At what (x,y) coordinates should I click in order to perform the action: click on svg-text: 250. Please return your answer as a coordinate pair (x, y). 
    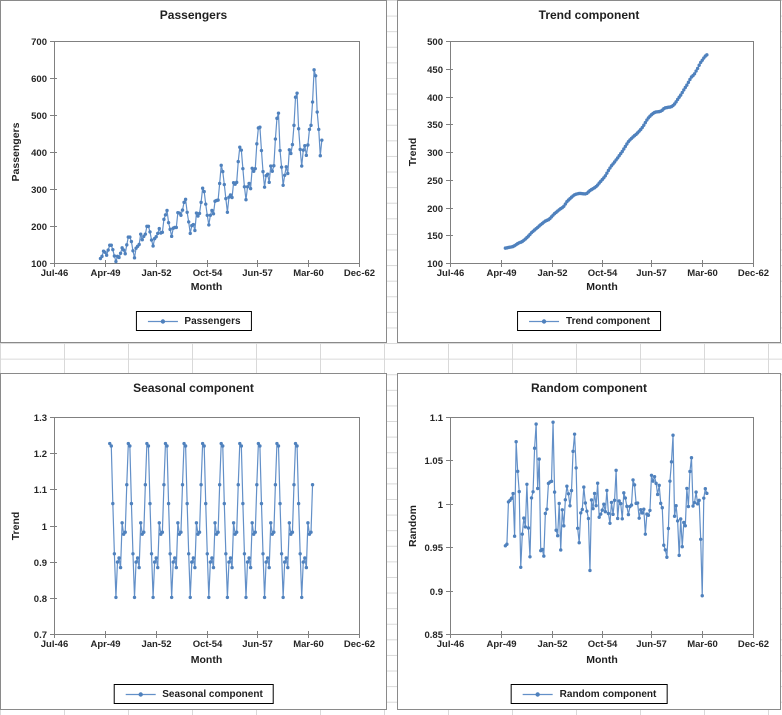
    Looking at the image, I should click on (435, 181).